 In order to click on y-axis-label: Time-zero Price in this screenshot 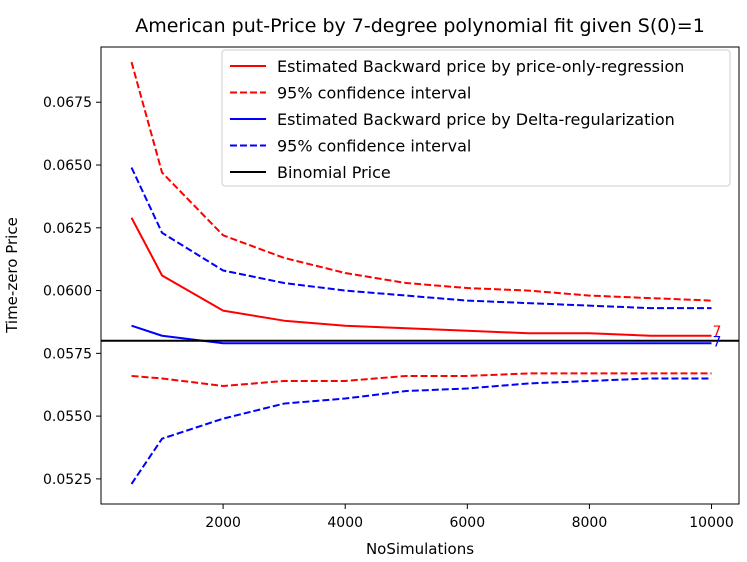, I will do `click(12, 275)`.